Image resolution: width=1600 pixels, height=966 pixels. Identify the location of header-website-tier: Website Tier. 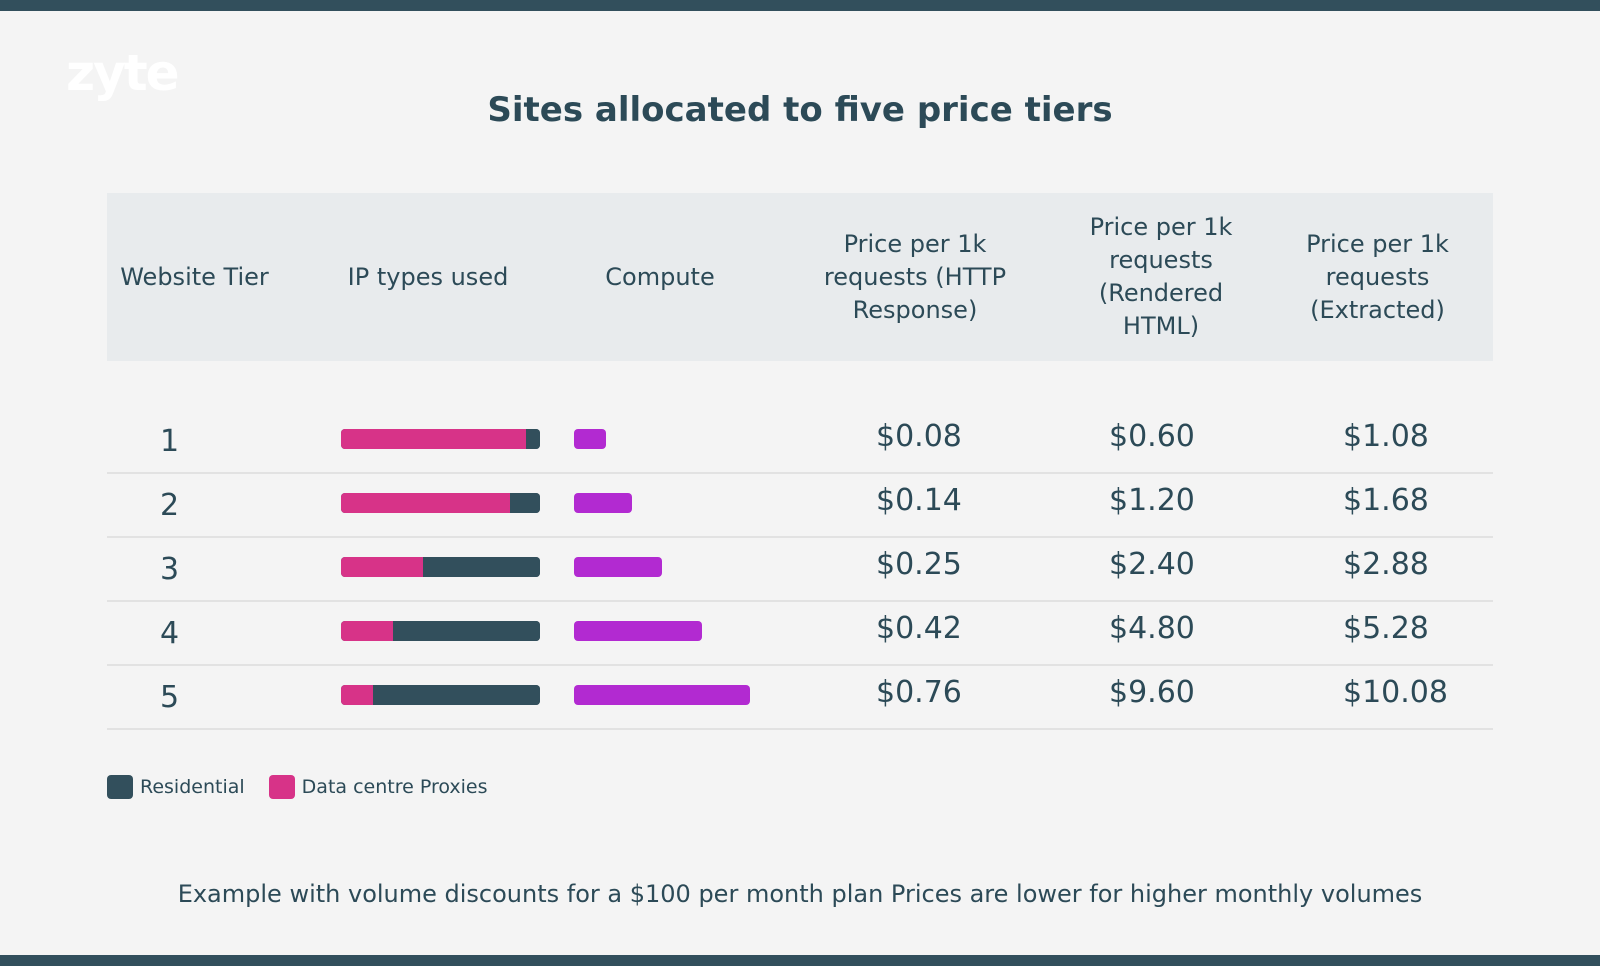
(194, 276).